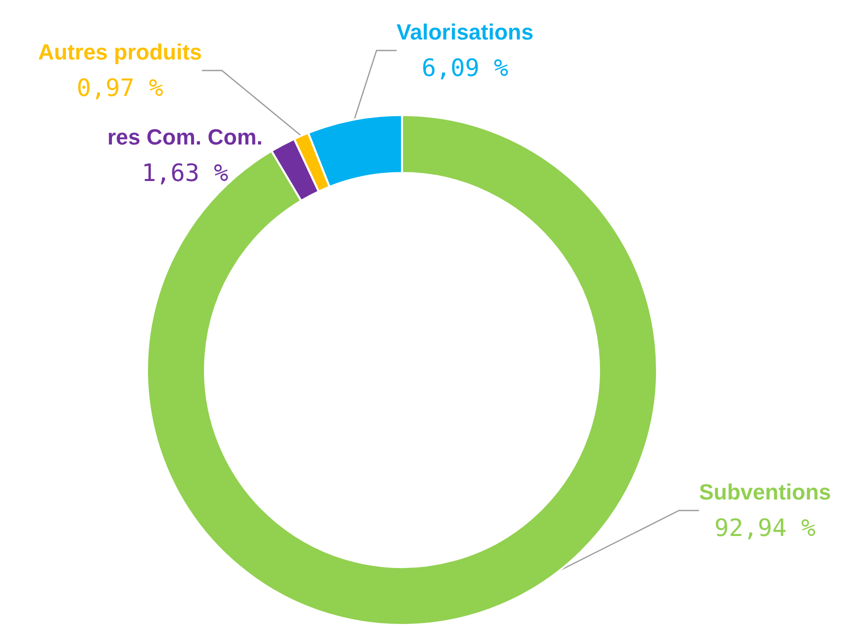  I want to click on slice-label: Autres produits, so click(120, 52).